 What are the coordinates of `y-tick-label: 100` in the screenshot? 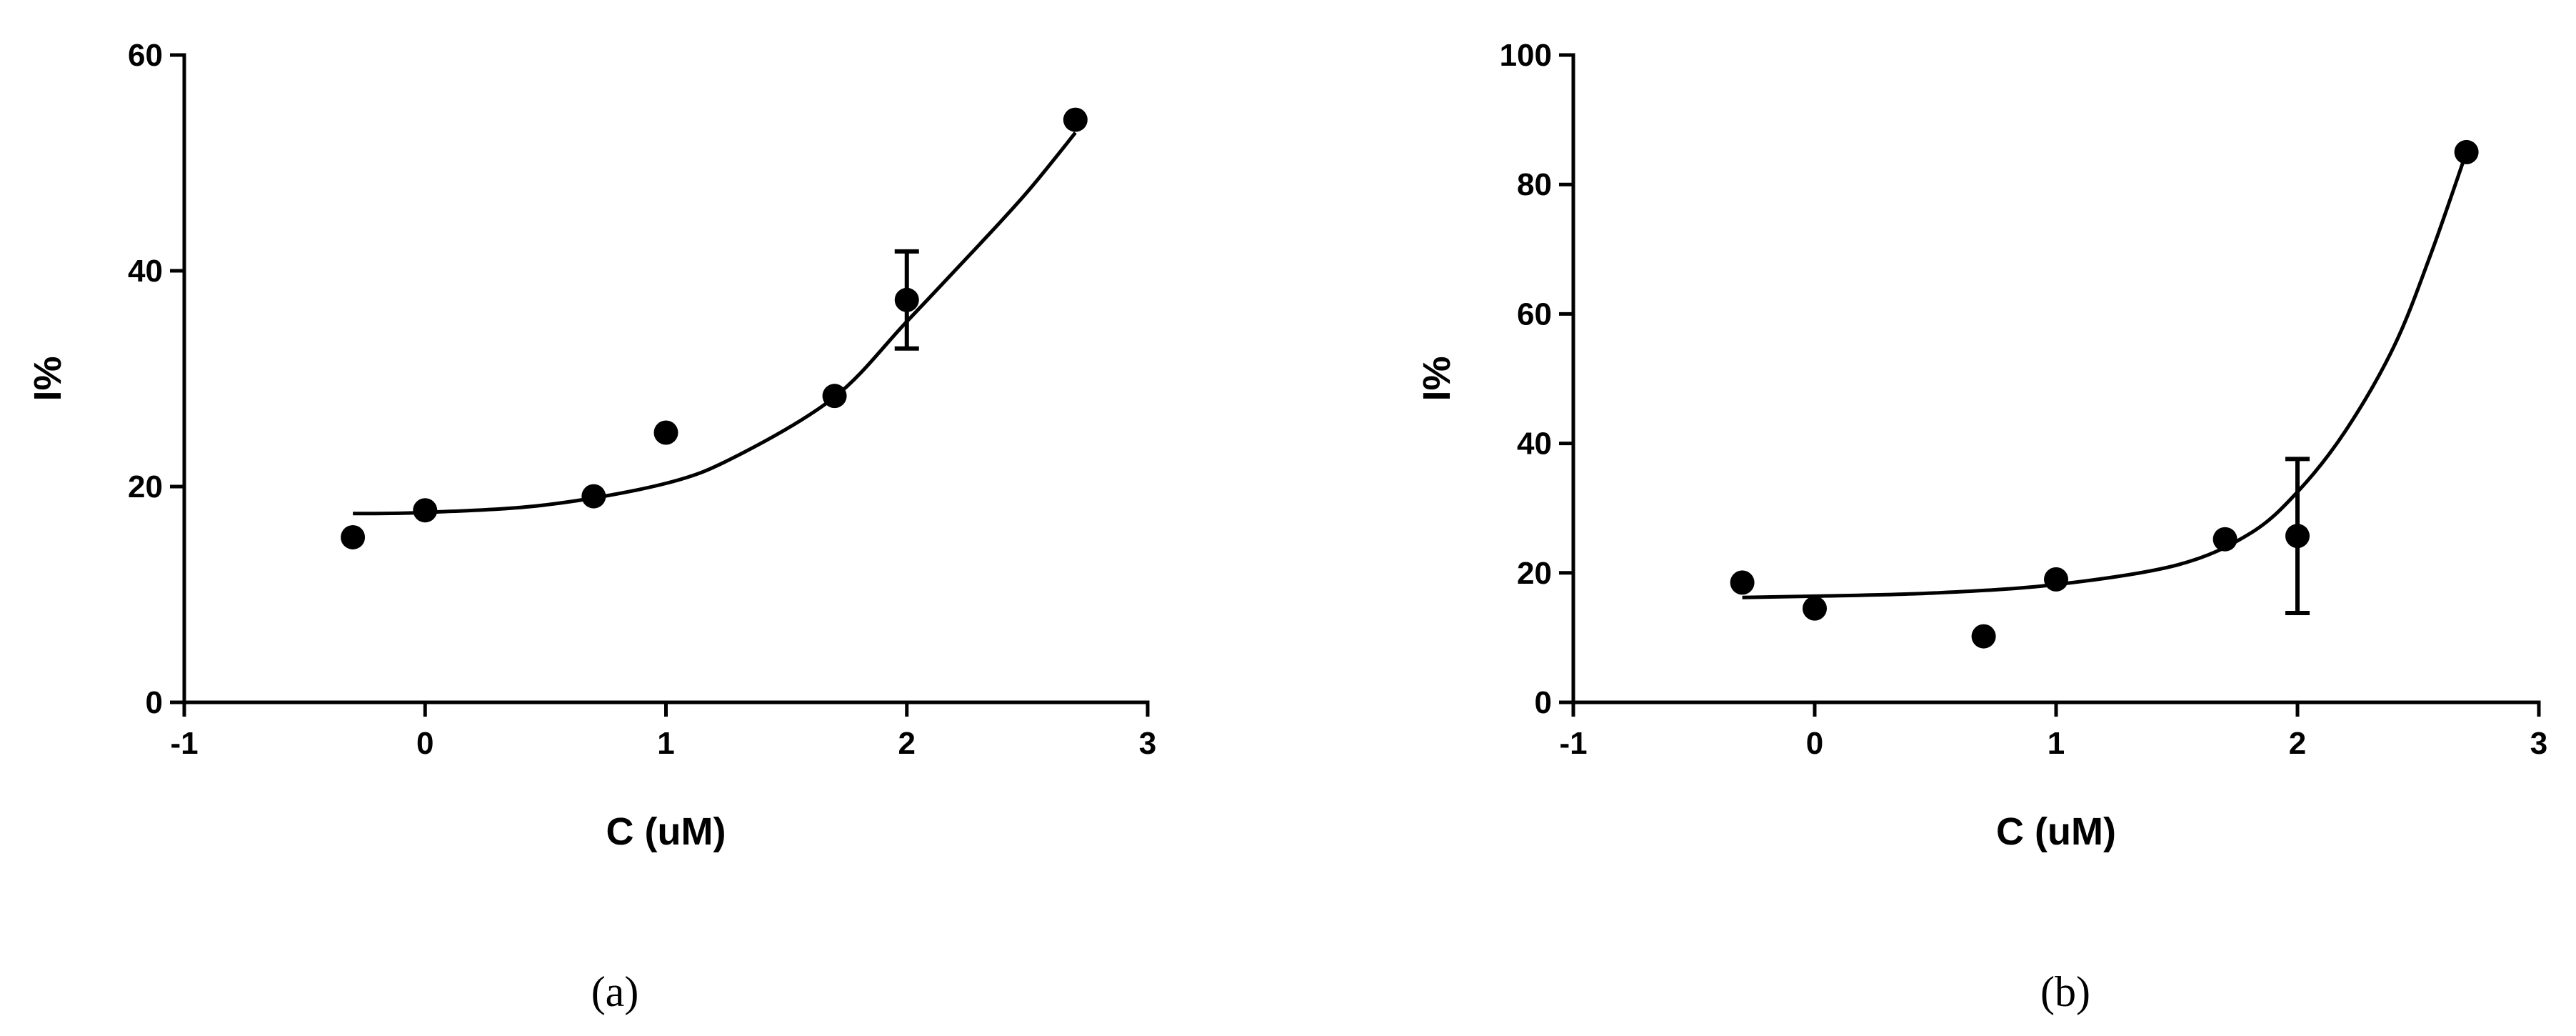 It's located at (1526, 55).